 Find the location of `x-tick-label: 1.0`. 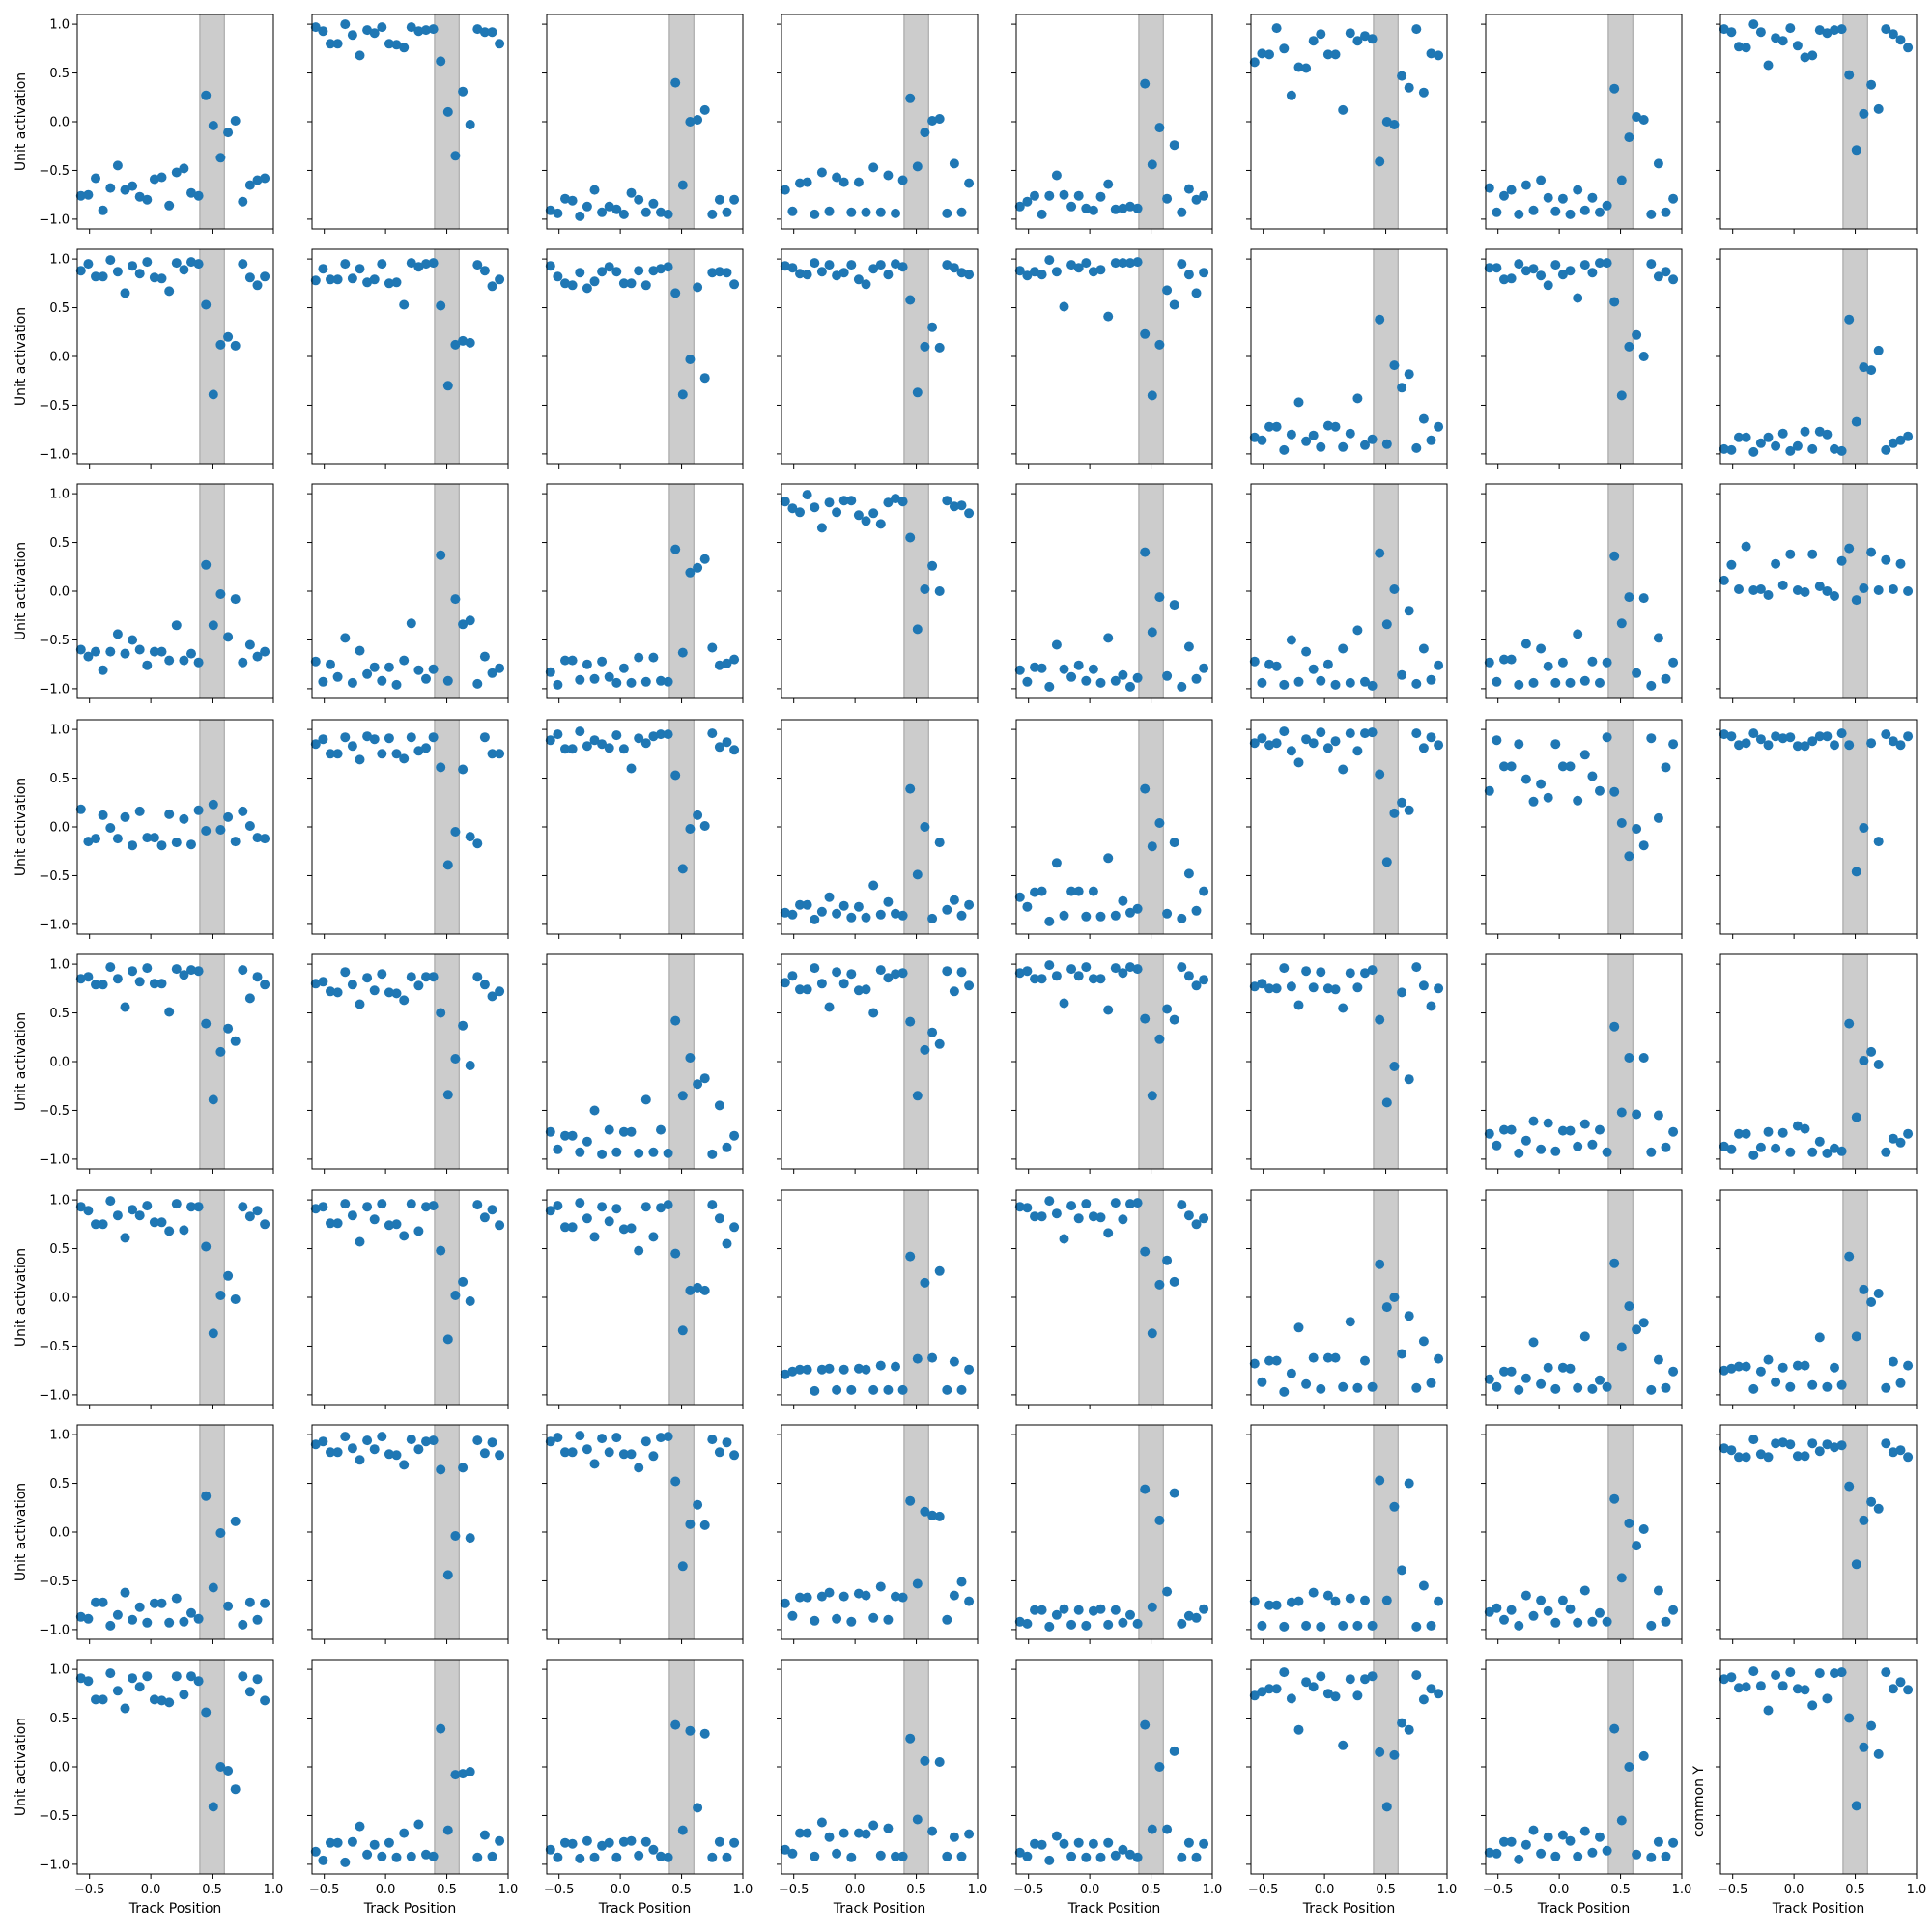

x-tick-label: 1.0 is located at coordinates (508, 1890).